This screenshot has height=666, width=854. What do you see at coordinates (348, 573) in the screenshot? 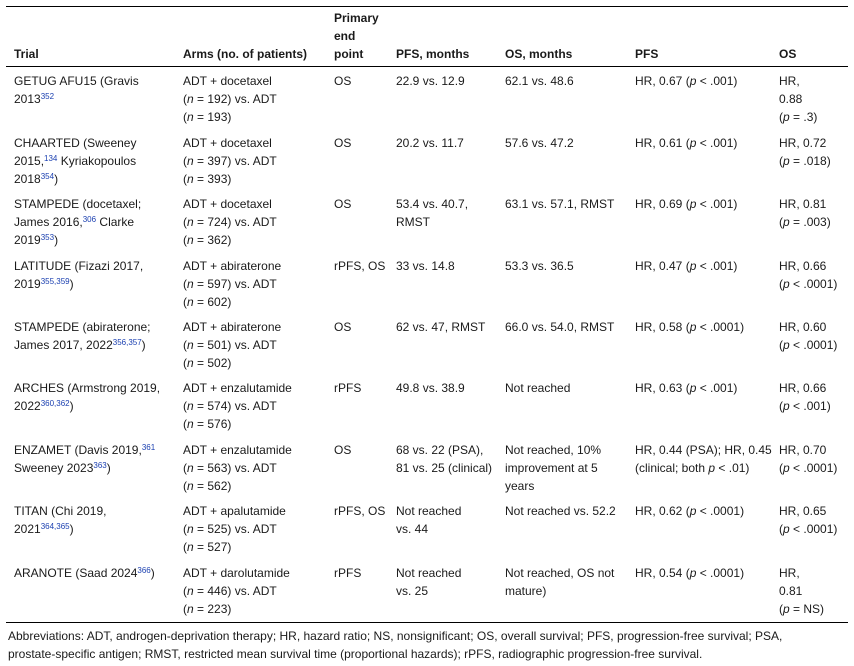
I see `row-aranote-endpoint: rPFS` at bounding box center [348, 573].